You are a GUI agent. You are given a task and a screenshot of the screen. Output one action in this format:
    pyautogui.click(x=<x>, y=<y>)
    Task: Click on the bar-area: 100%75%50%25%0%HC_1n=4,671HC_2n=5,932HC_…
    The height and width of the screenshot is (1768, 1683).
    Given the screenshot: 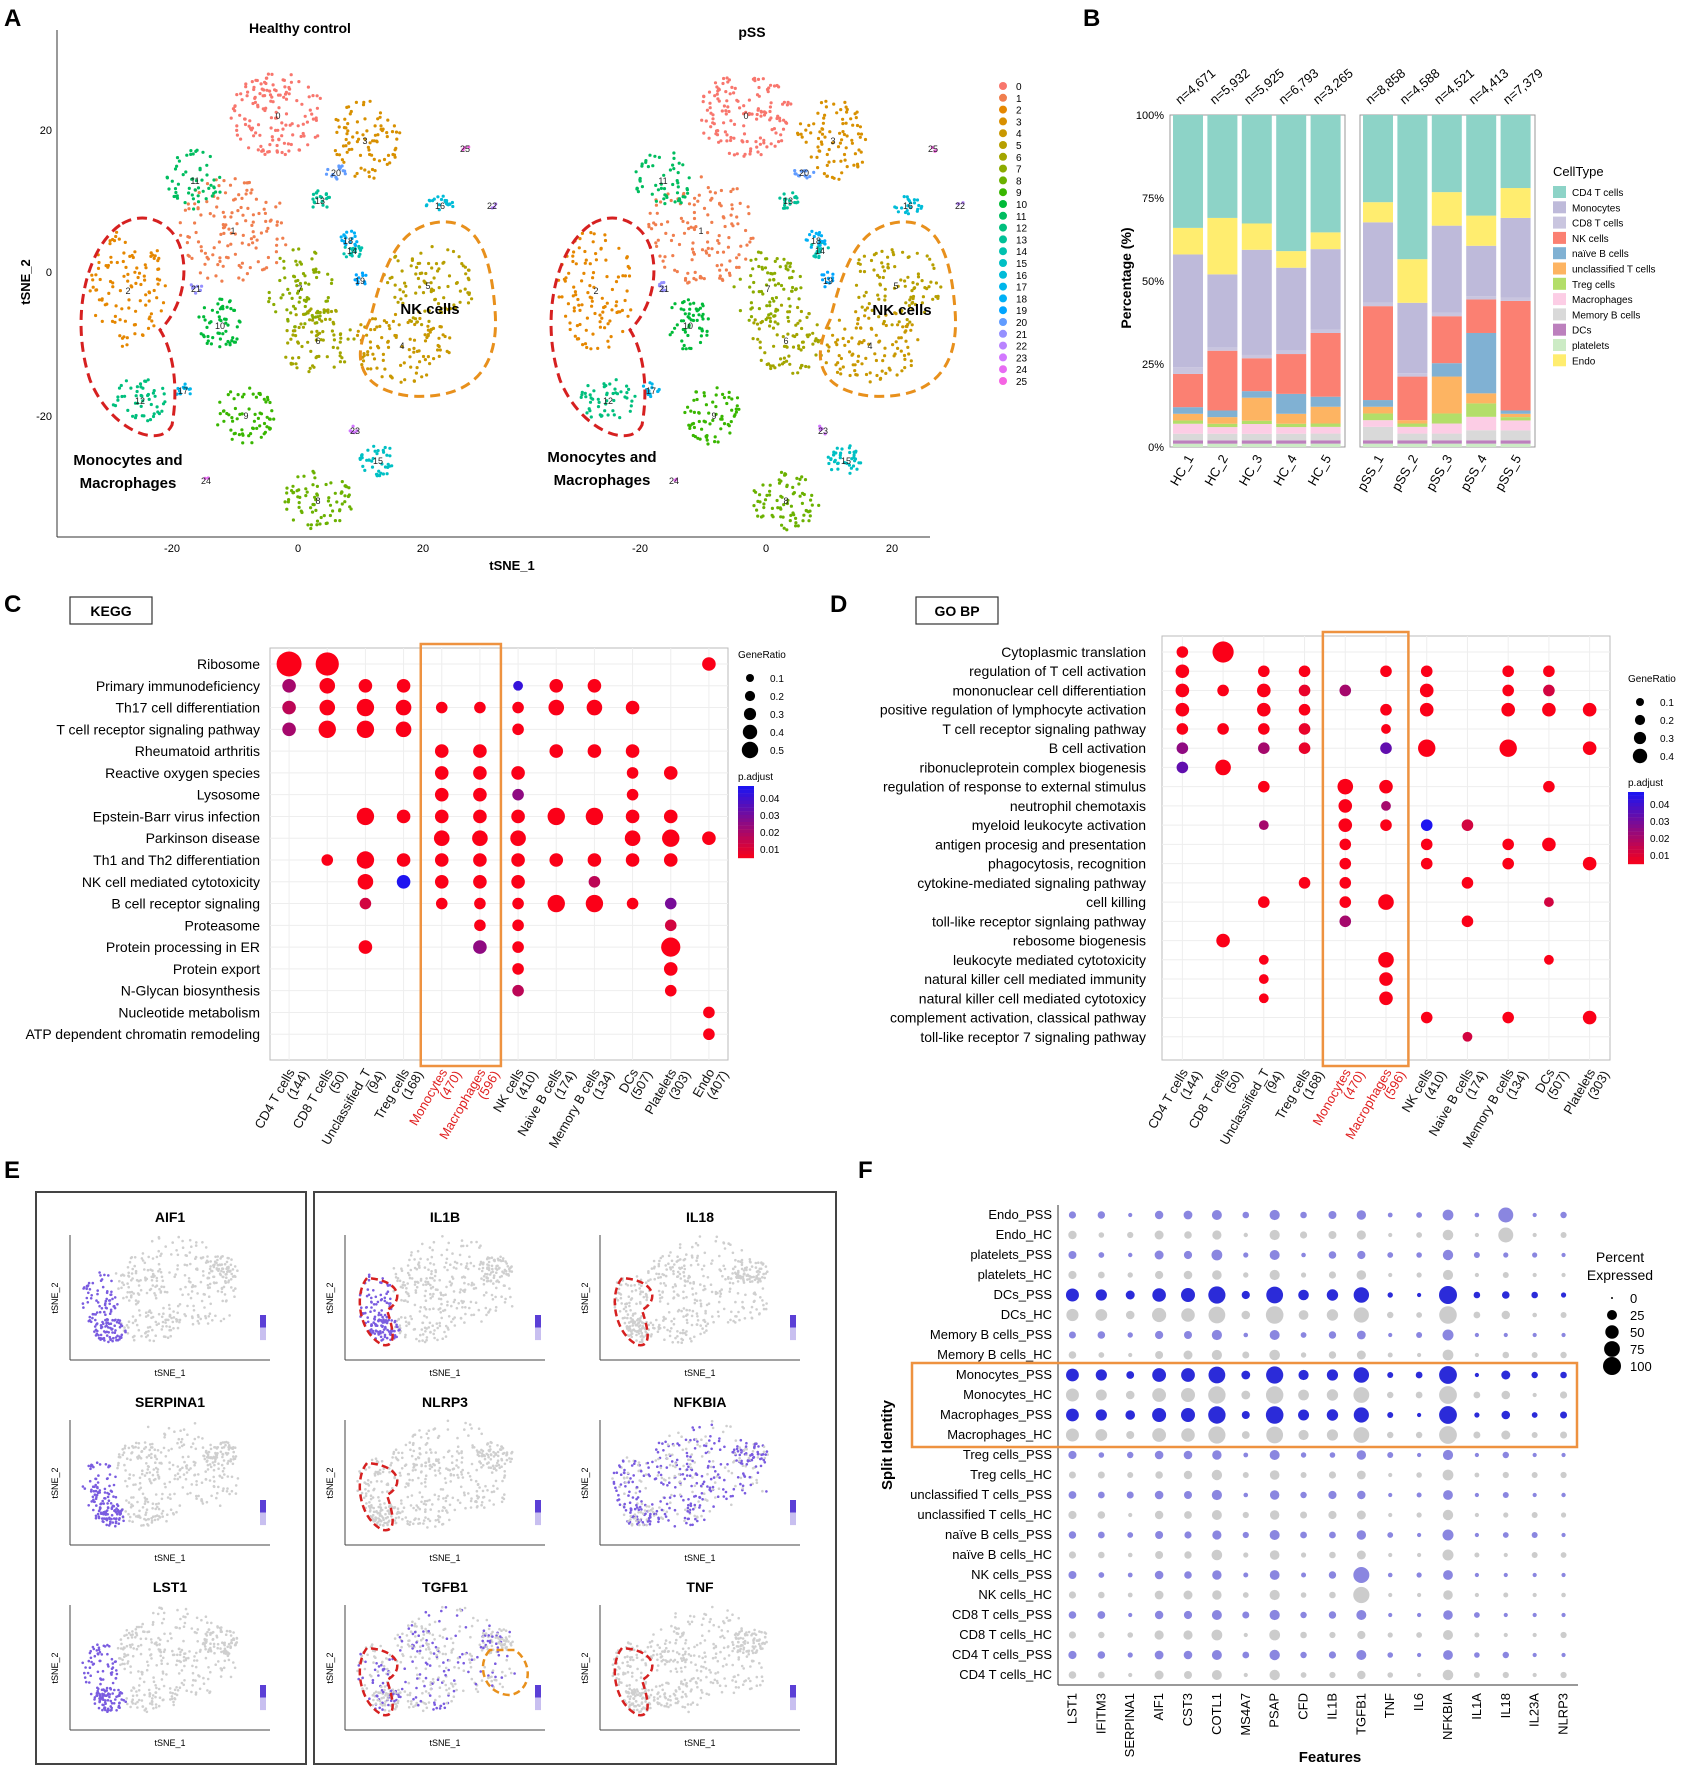 What is the action you would take?
    pyautogui.click(x=1341, y=279)
    